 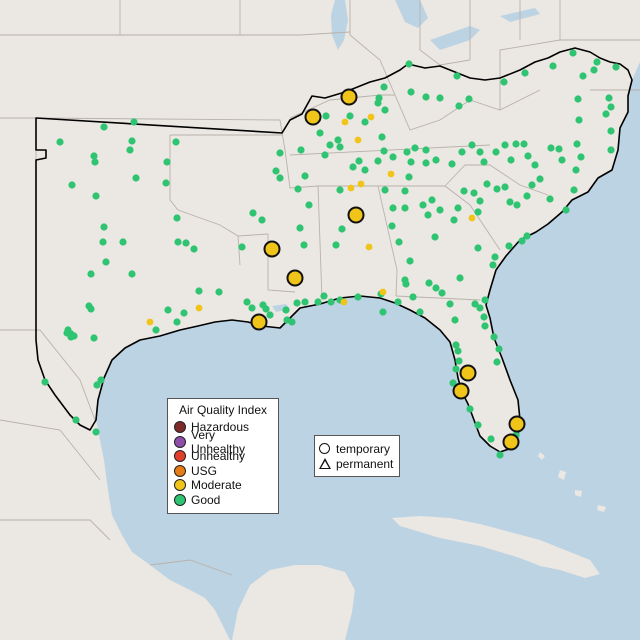 I want to click on aqi-legend-item-very-unhealthy: Very Unhealthy, so click(x=223, y=442).